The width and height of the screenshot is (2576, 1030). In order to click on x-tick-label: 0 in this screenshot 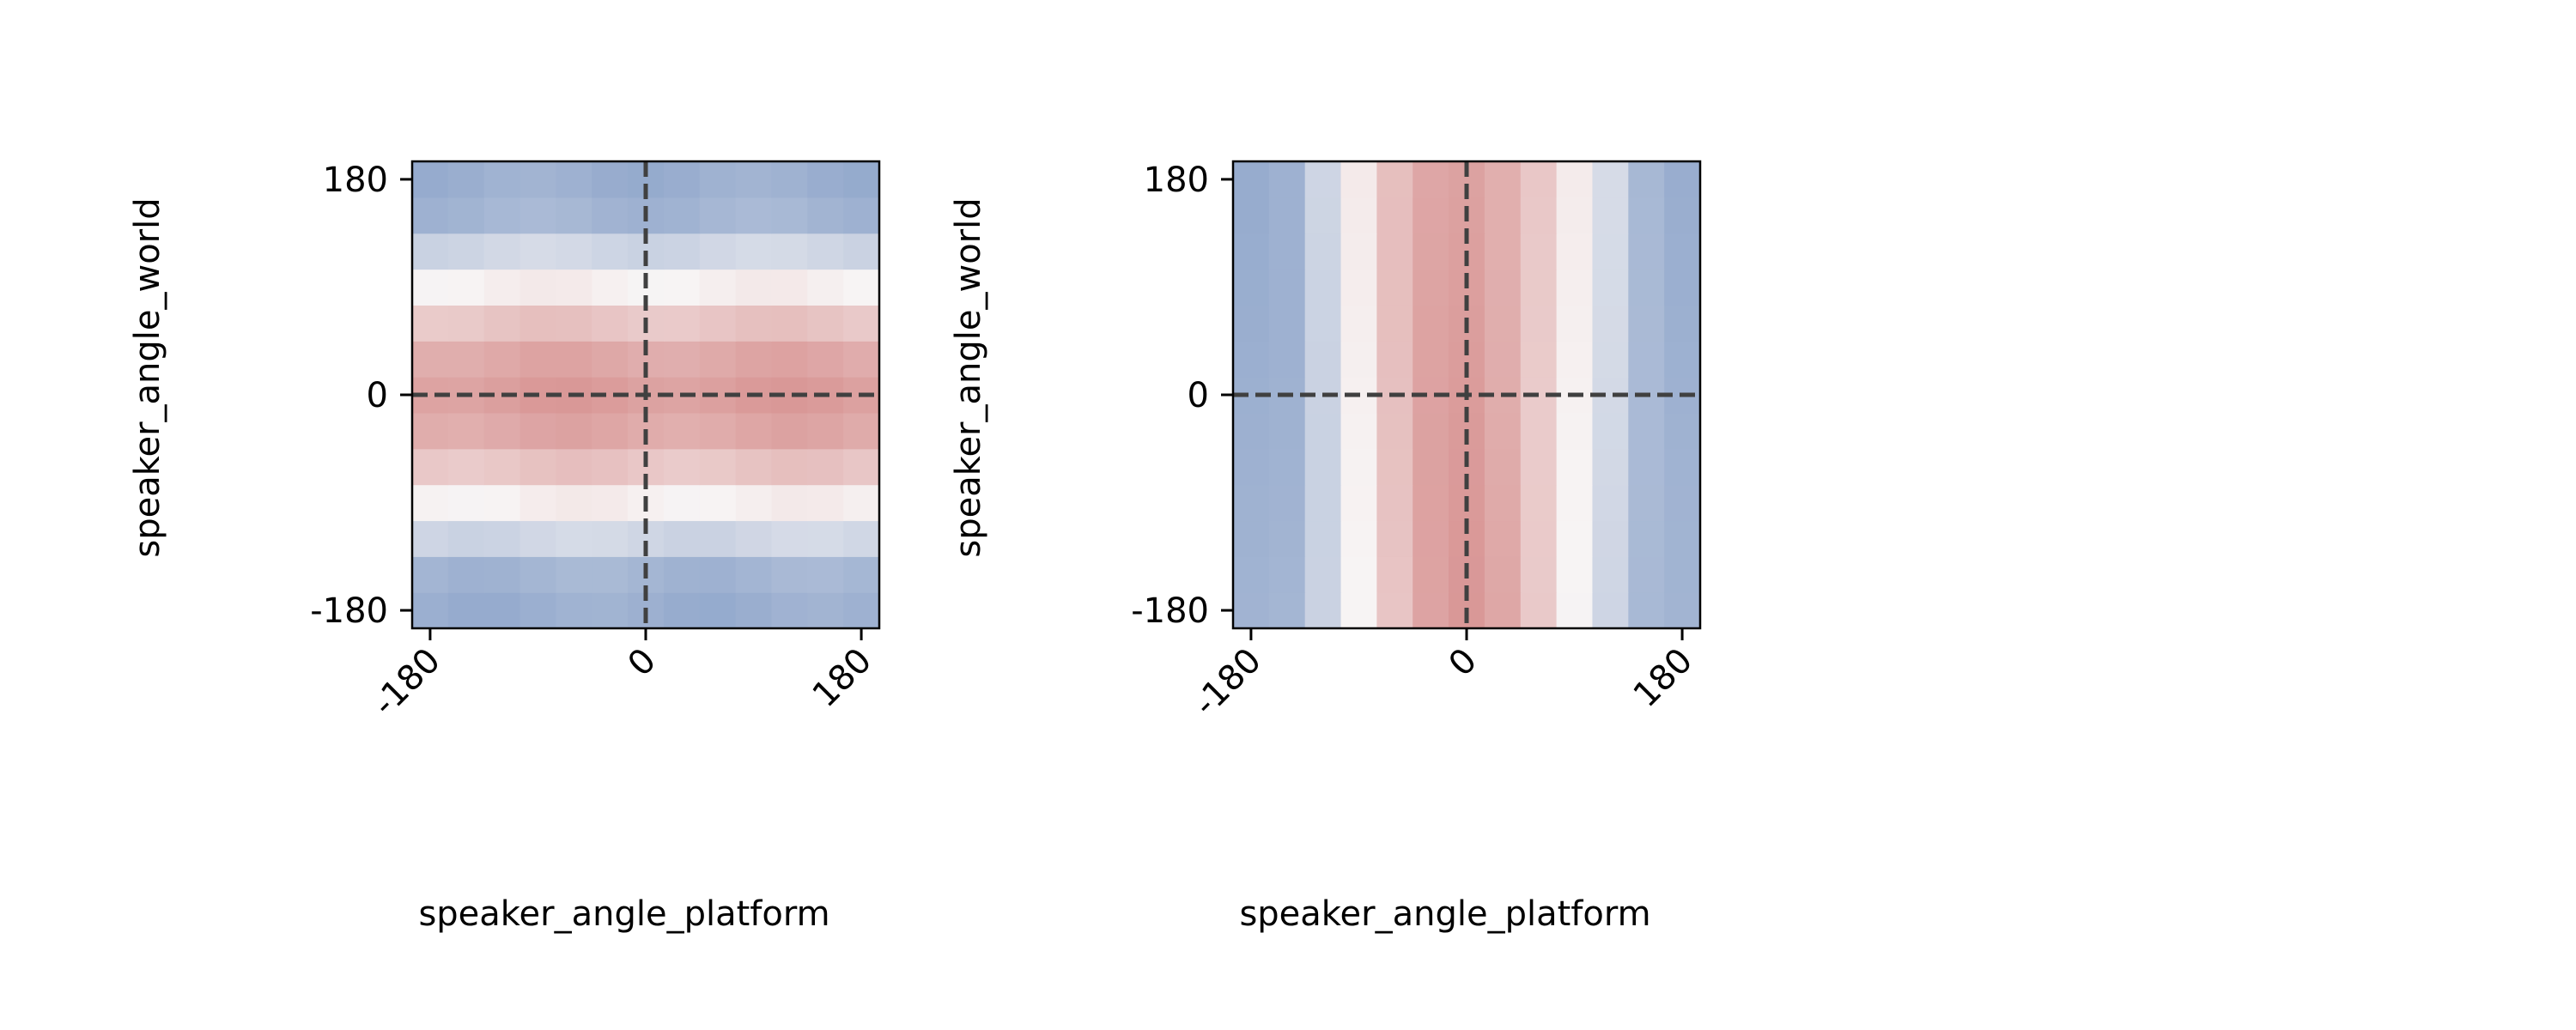, I will do `click(643, 663)`.